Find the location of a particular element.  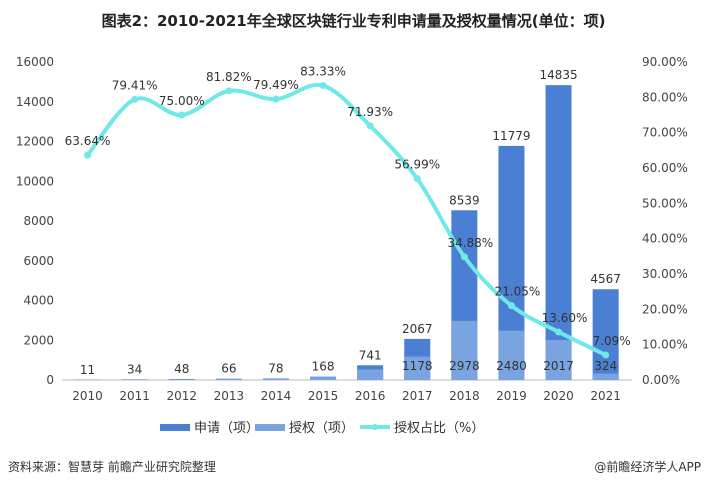

application-value-label: 14835 is located at coordinates (558, 75).